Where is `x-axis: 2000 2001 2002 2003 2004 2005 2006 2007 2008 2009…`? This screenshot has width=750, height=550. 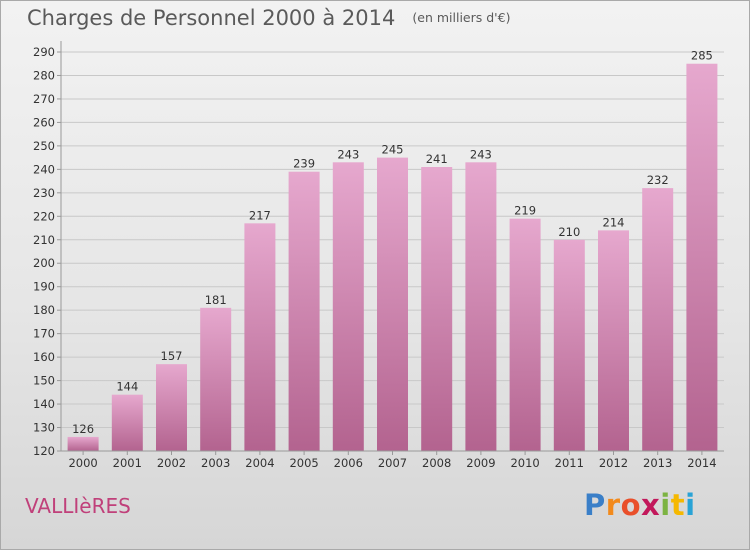 x-axis: 2000 2001 2002 2003 2004 2005 2006 2007 2008 2009… is located at coordinates (392, 460).